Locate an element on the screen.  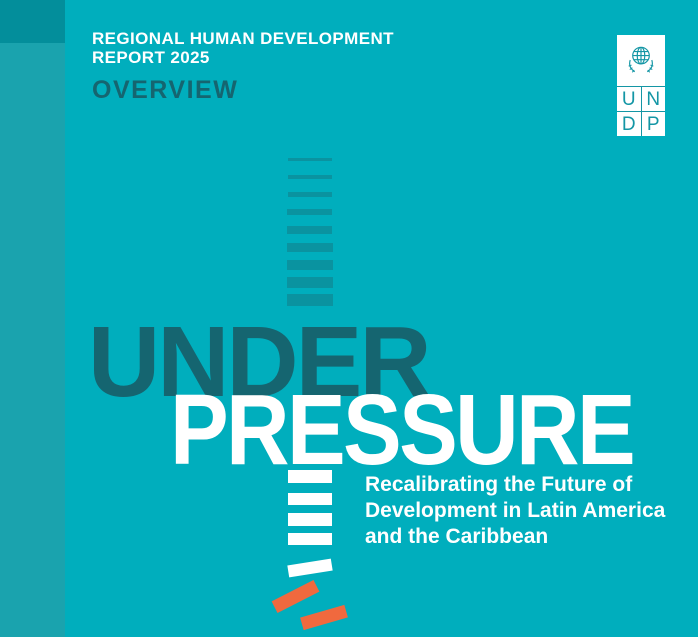
undp-letter-d: D is located at coordinates (629, 124).